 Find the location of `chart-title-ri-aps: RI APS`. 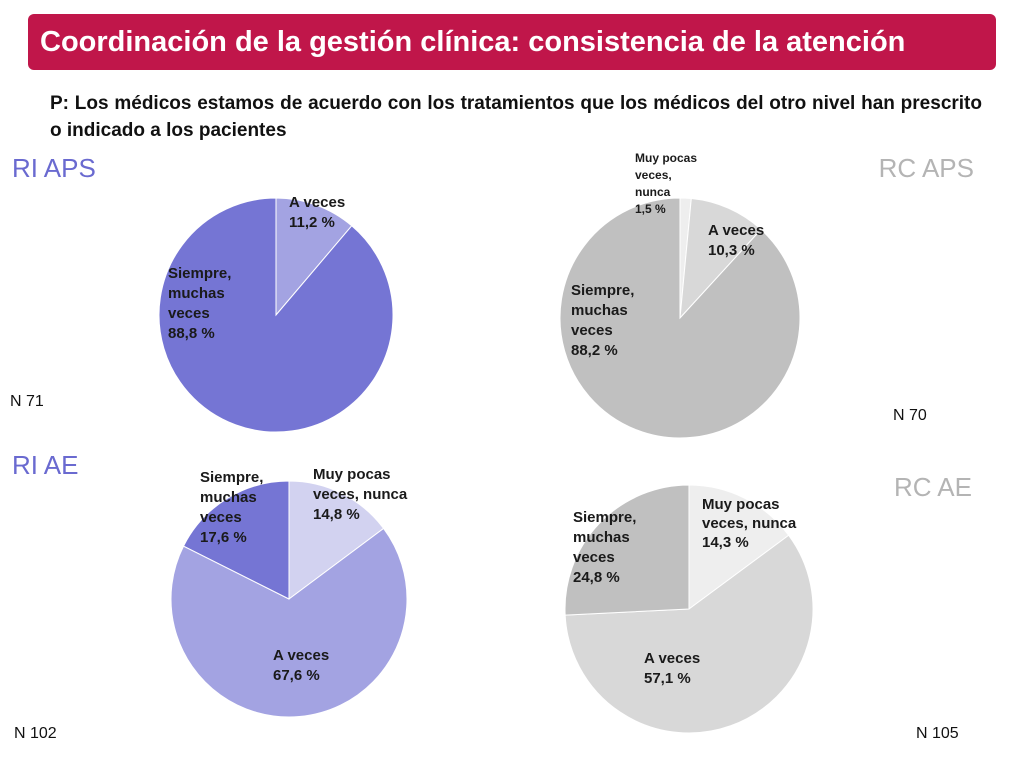

chart-title-ri-aps: RI APS is located at coordinates (54, 168).